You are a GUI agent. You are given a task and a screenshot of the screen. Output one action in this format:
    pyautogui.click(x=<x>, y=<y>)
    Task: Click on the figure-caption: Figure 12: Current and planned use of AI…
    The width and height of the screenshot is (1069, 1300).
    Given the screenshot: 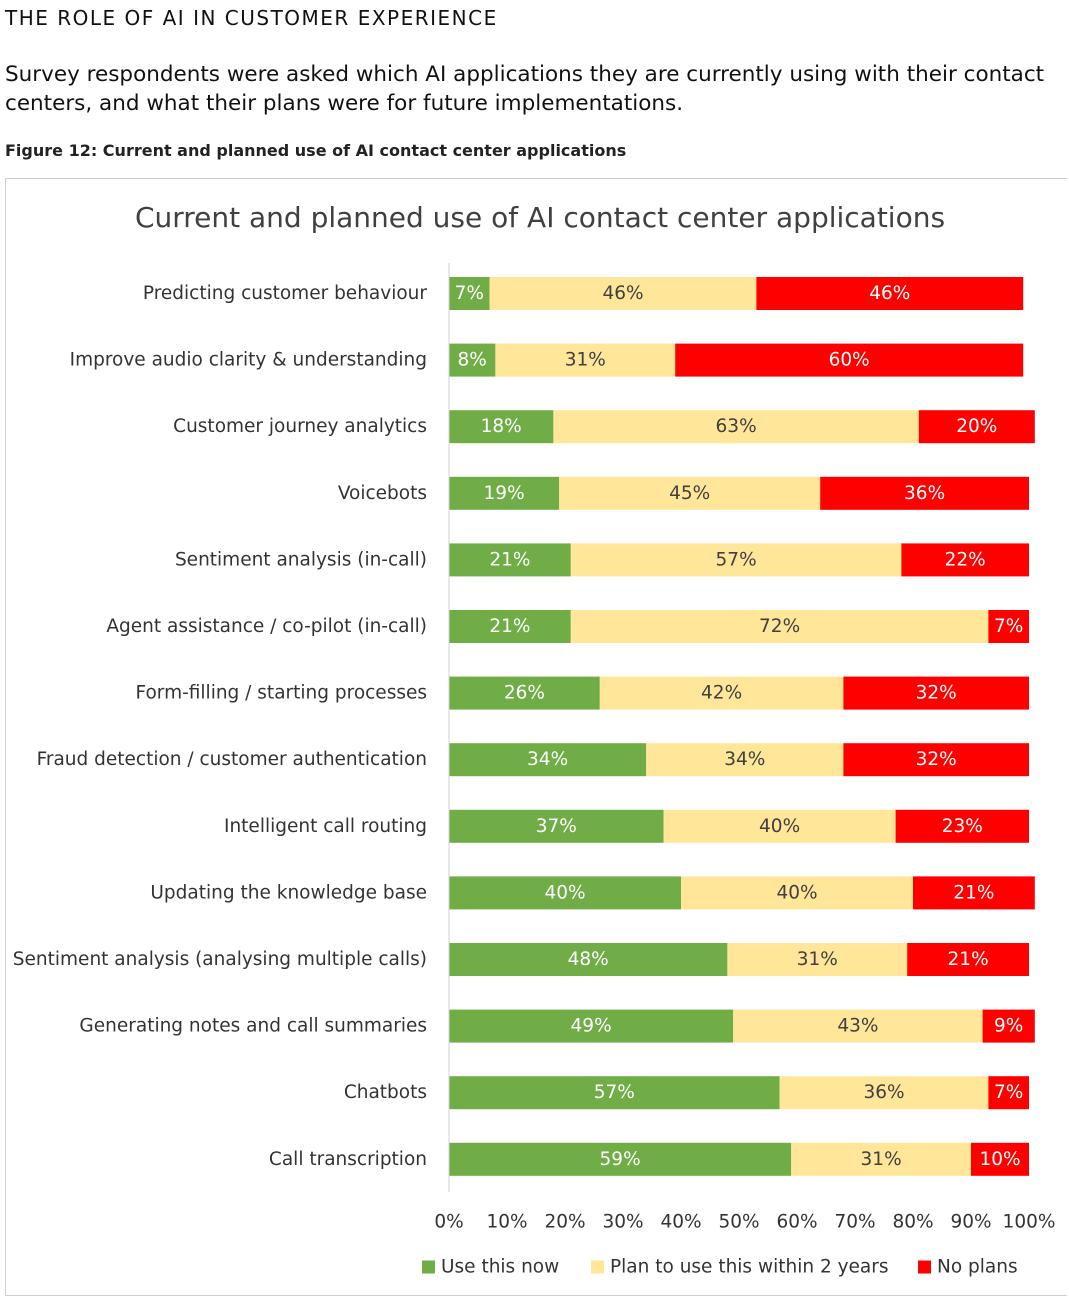 What is the action you would take?
    pyautogui.click(x=316, y=150)
    